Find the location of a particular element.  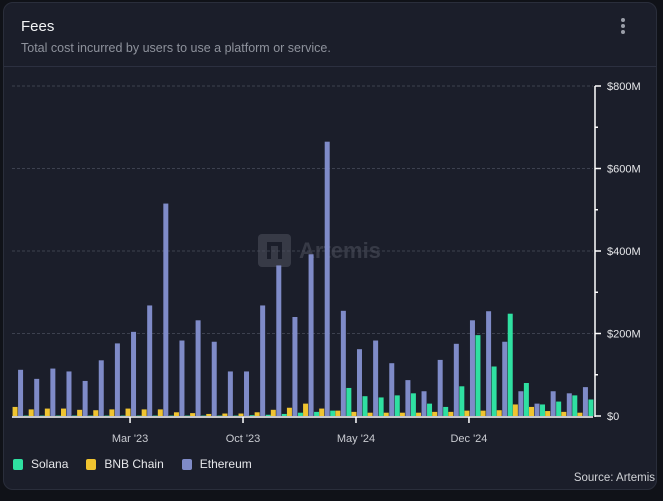

card-title: Fees is located at coordinates (38, 26).